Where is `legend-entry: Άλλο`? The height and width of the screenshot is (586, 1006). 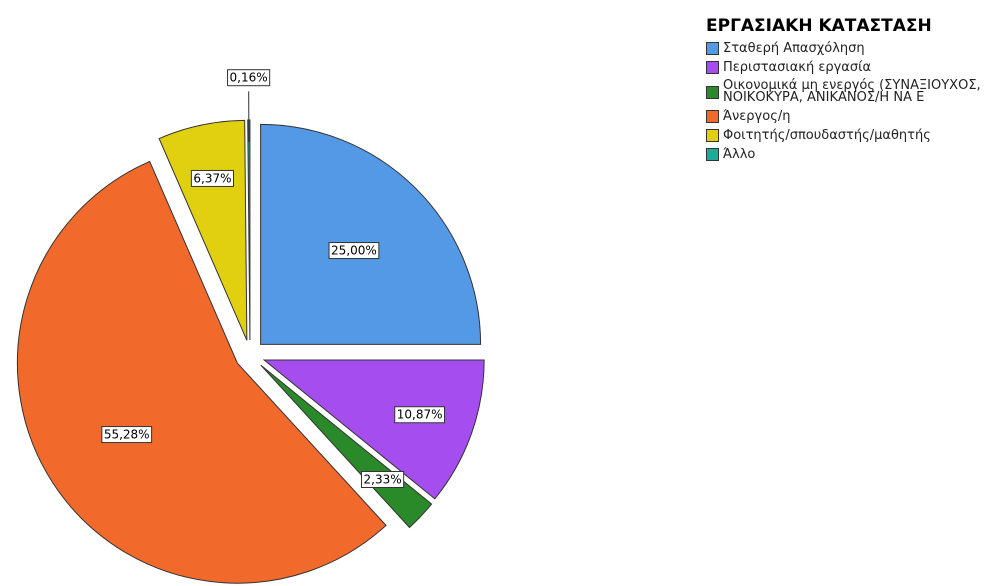
legend-entry: Άλλο is located at coordinates (856, 154).